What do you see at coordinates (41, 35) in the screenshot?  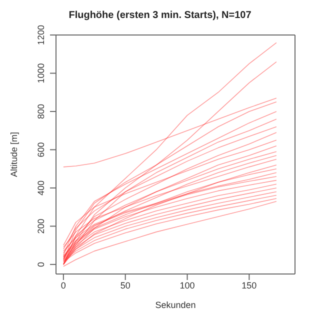 I see `y-tick-label: 1200` at bounding box center [41, 35].